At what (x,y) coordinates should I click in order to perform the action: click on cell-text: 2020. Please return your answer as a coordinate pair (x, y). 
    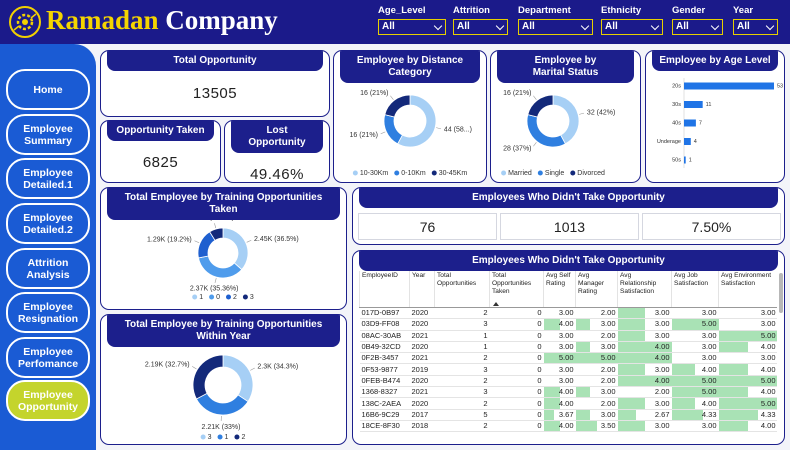
    Looking at the image, I should click on (420, 324).